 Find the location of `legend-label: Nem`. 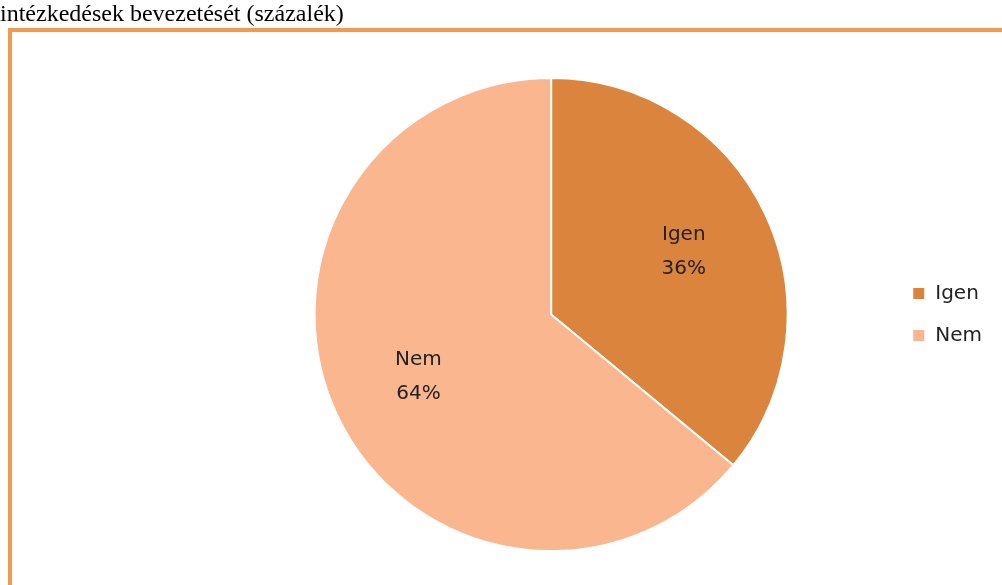

legend-label: Nem is located at coordinates (958, 333).